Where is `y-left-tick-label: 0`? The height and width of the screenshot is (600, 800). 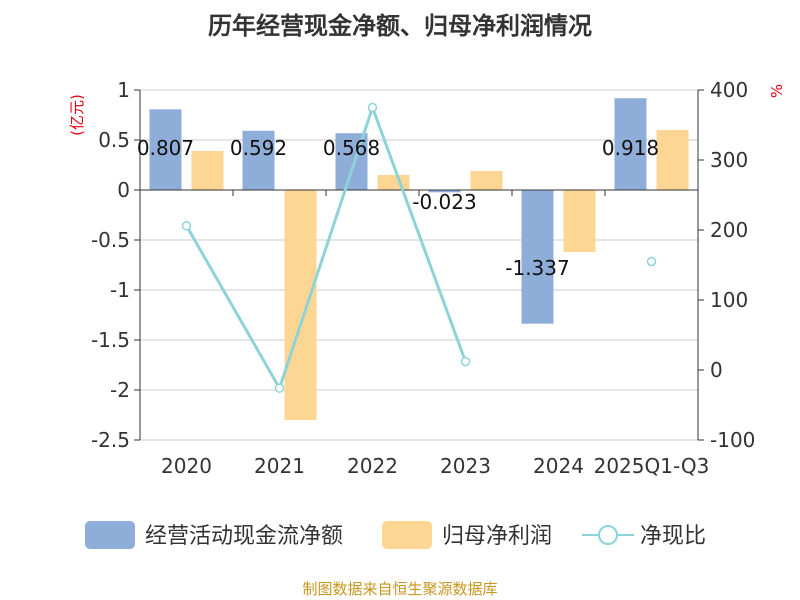 y-left-tick-label: 0 is located at coordinates (123, 190).